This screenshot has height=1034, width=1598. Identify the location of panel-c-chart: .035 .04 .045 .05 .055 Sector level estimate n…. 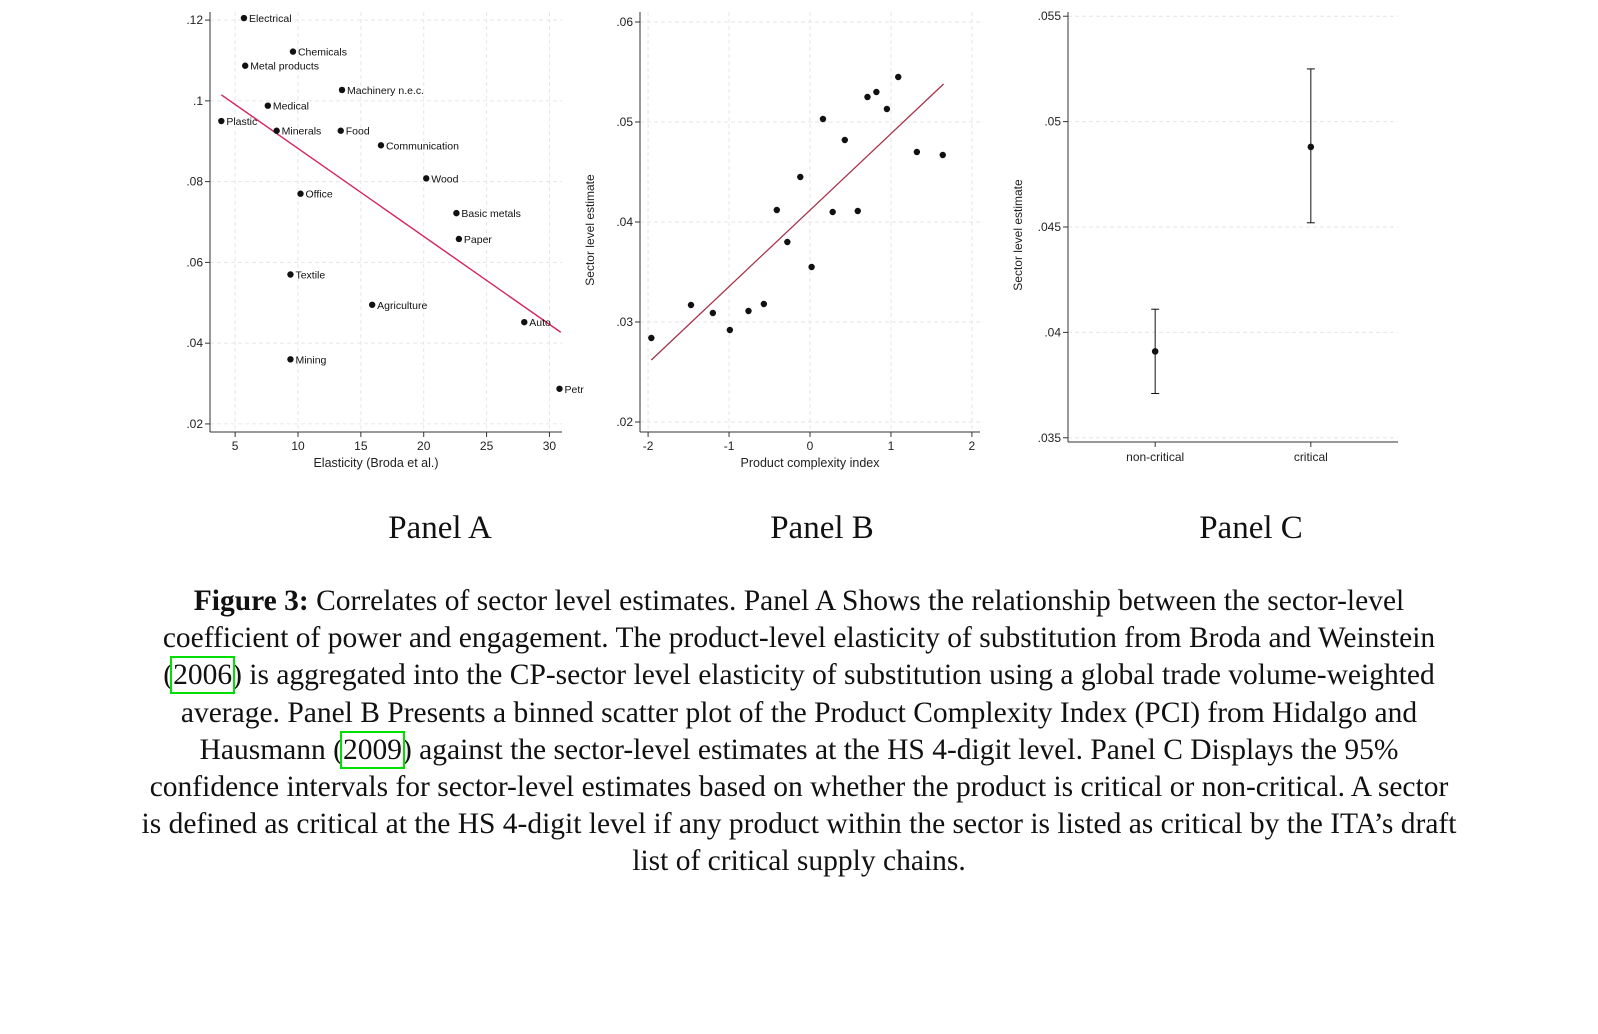
(1204, 236).